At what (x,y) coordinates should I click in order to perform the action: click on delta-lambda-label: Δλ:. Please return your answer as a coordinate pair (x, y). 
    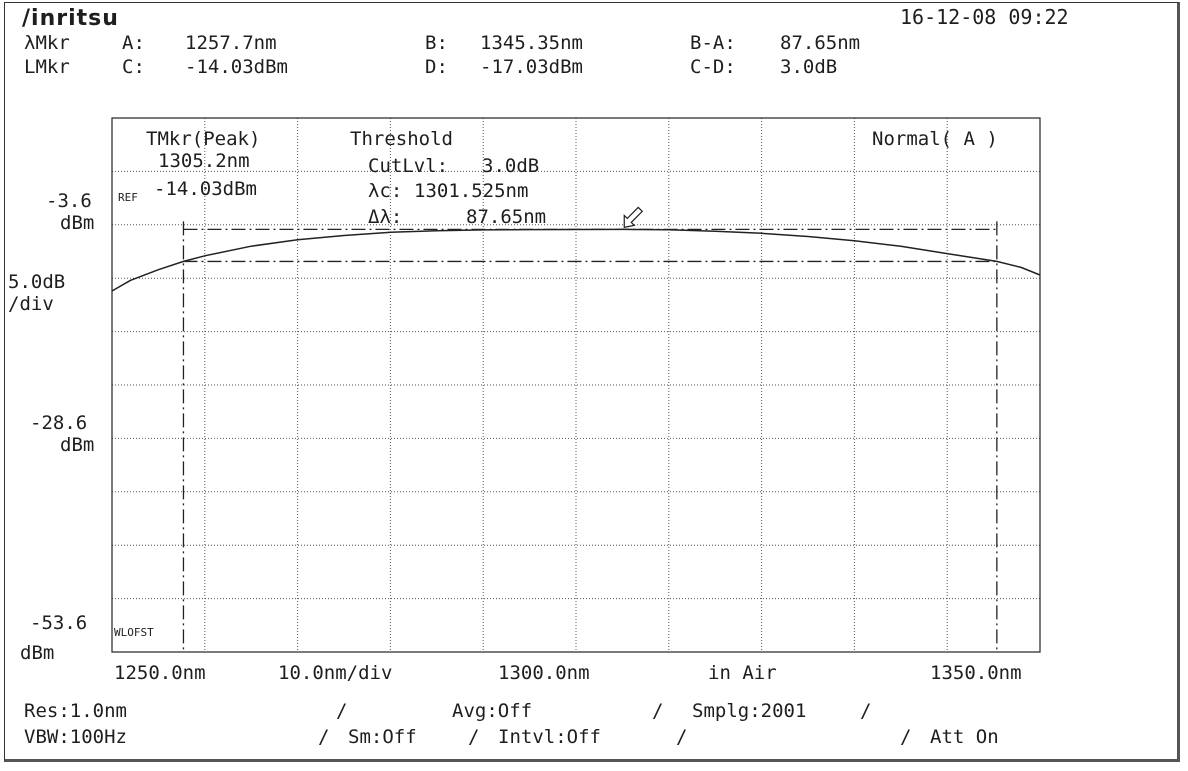
    Looking at the image, I should click on (385, 217).